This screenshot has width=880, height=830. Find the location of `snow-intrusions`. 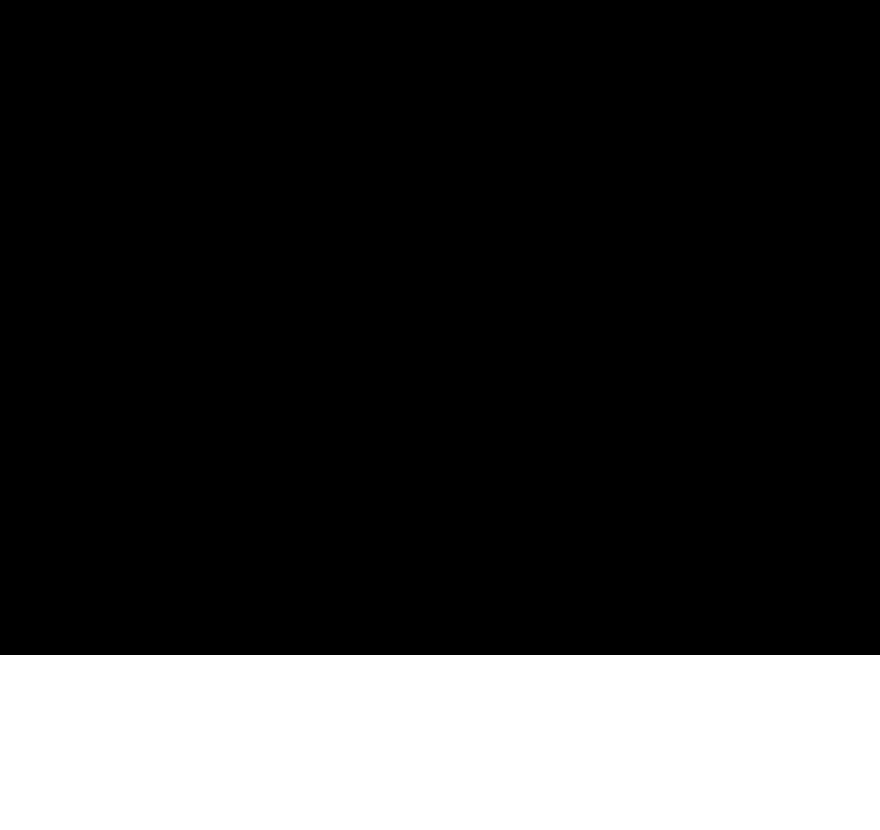

snow-intrusions is located at coordinates (339, 513).